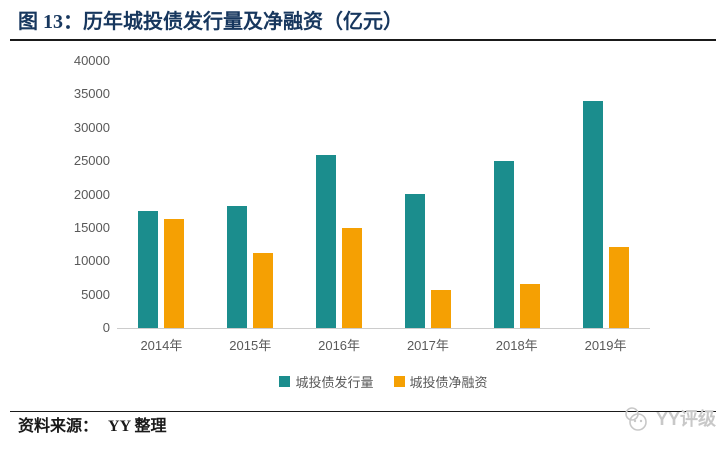 The image size is (724, 454). Describe the element at coordinates (91, 94) in the screenshot. I see `y-tick-label: 35000` at that location.